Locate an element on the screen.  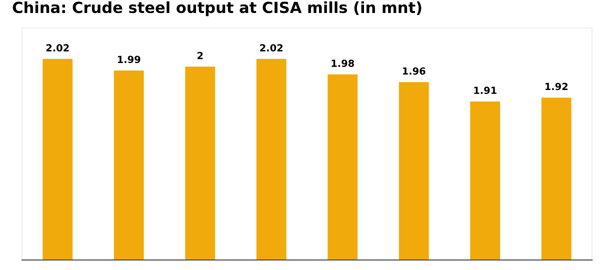
data-label: 2 is located at coordinates (200, 56).